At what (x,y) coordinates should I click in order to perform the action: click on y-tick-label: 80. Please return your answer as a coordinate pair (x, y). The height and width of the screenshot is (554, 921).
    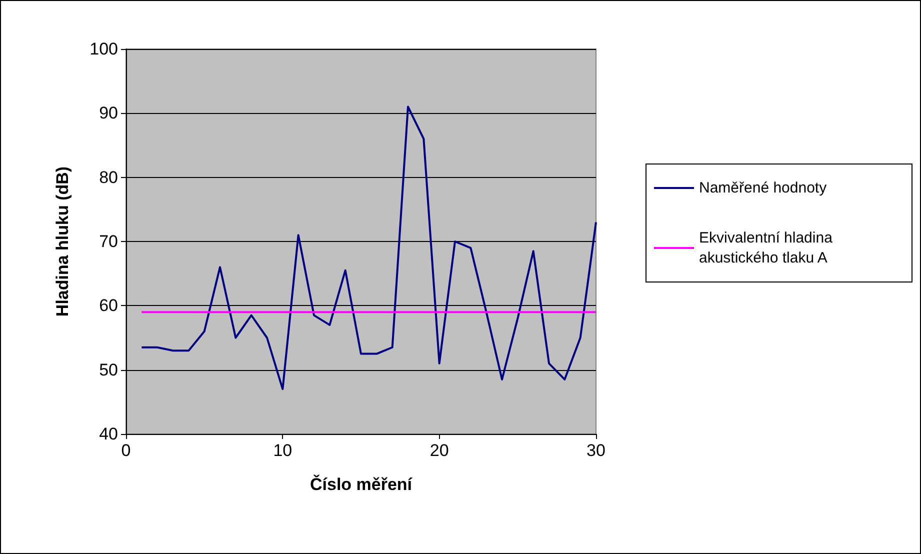
    Looking at the image, I should click on (108, 177).